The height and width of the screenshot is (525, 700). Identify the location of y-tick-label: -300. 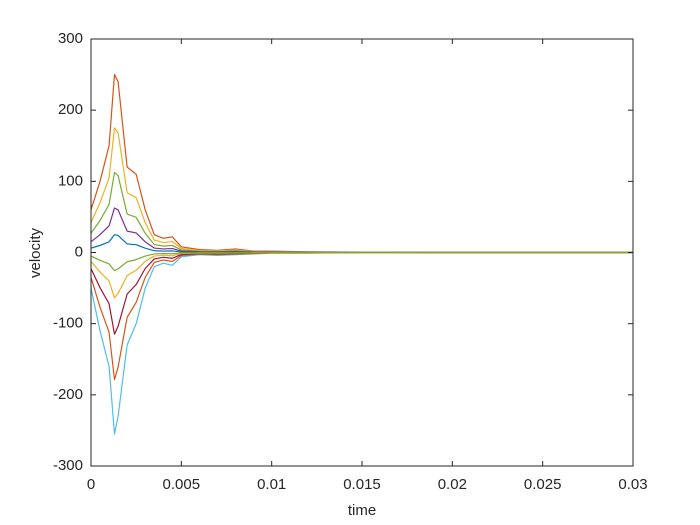
(68, 465).